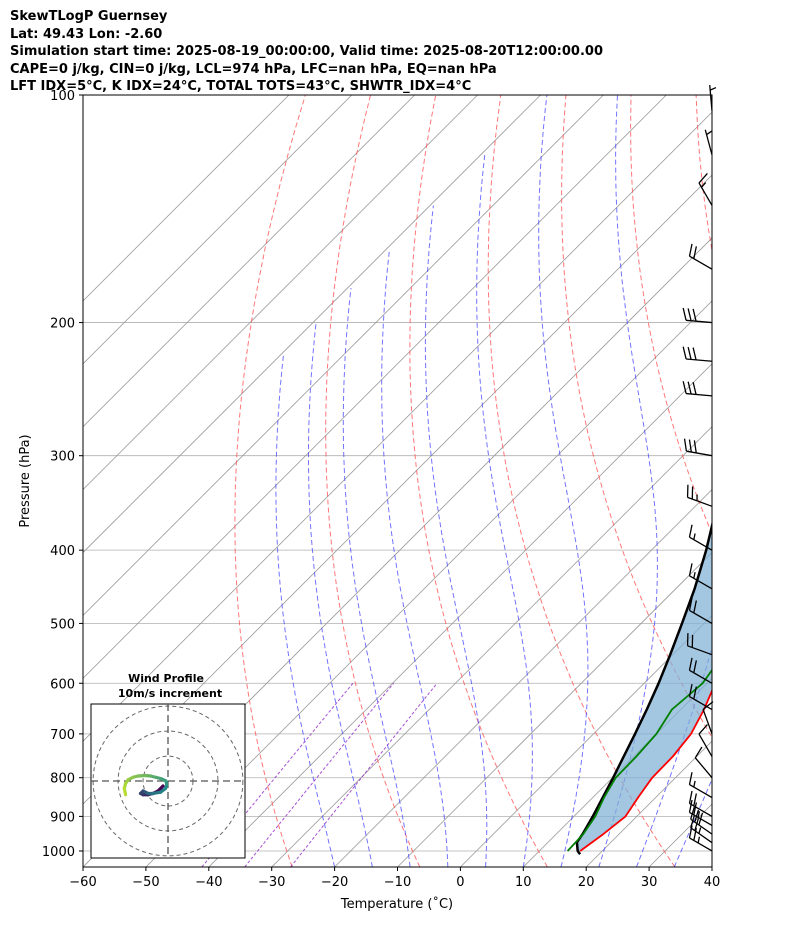  I want to click on hodograph-subtitle: 10m/s increment, so click(170, 693).